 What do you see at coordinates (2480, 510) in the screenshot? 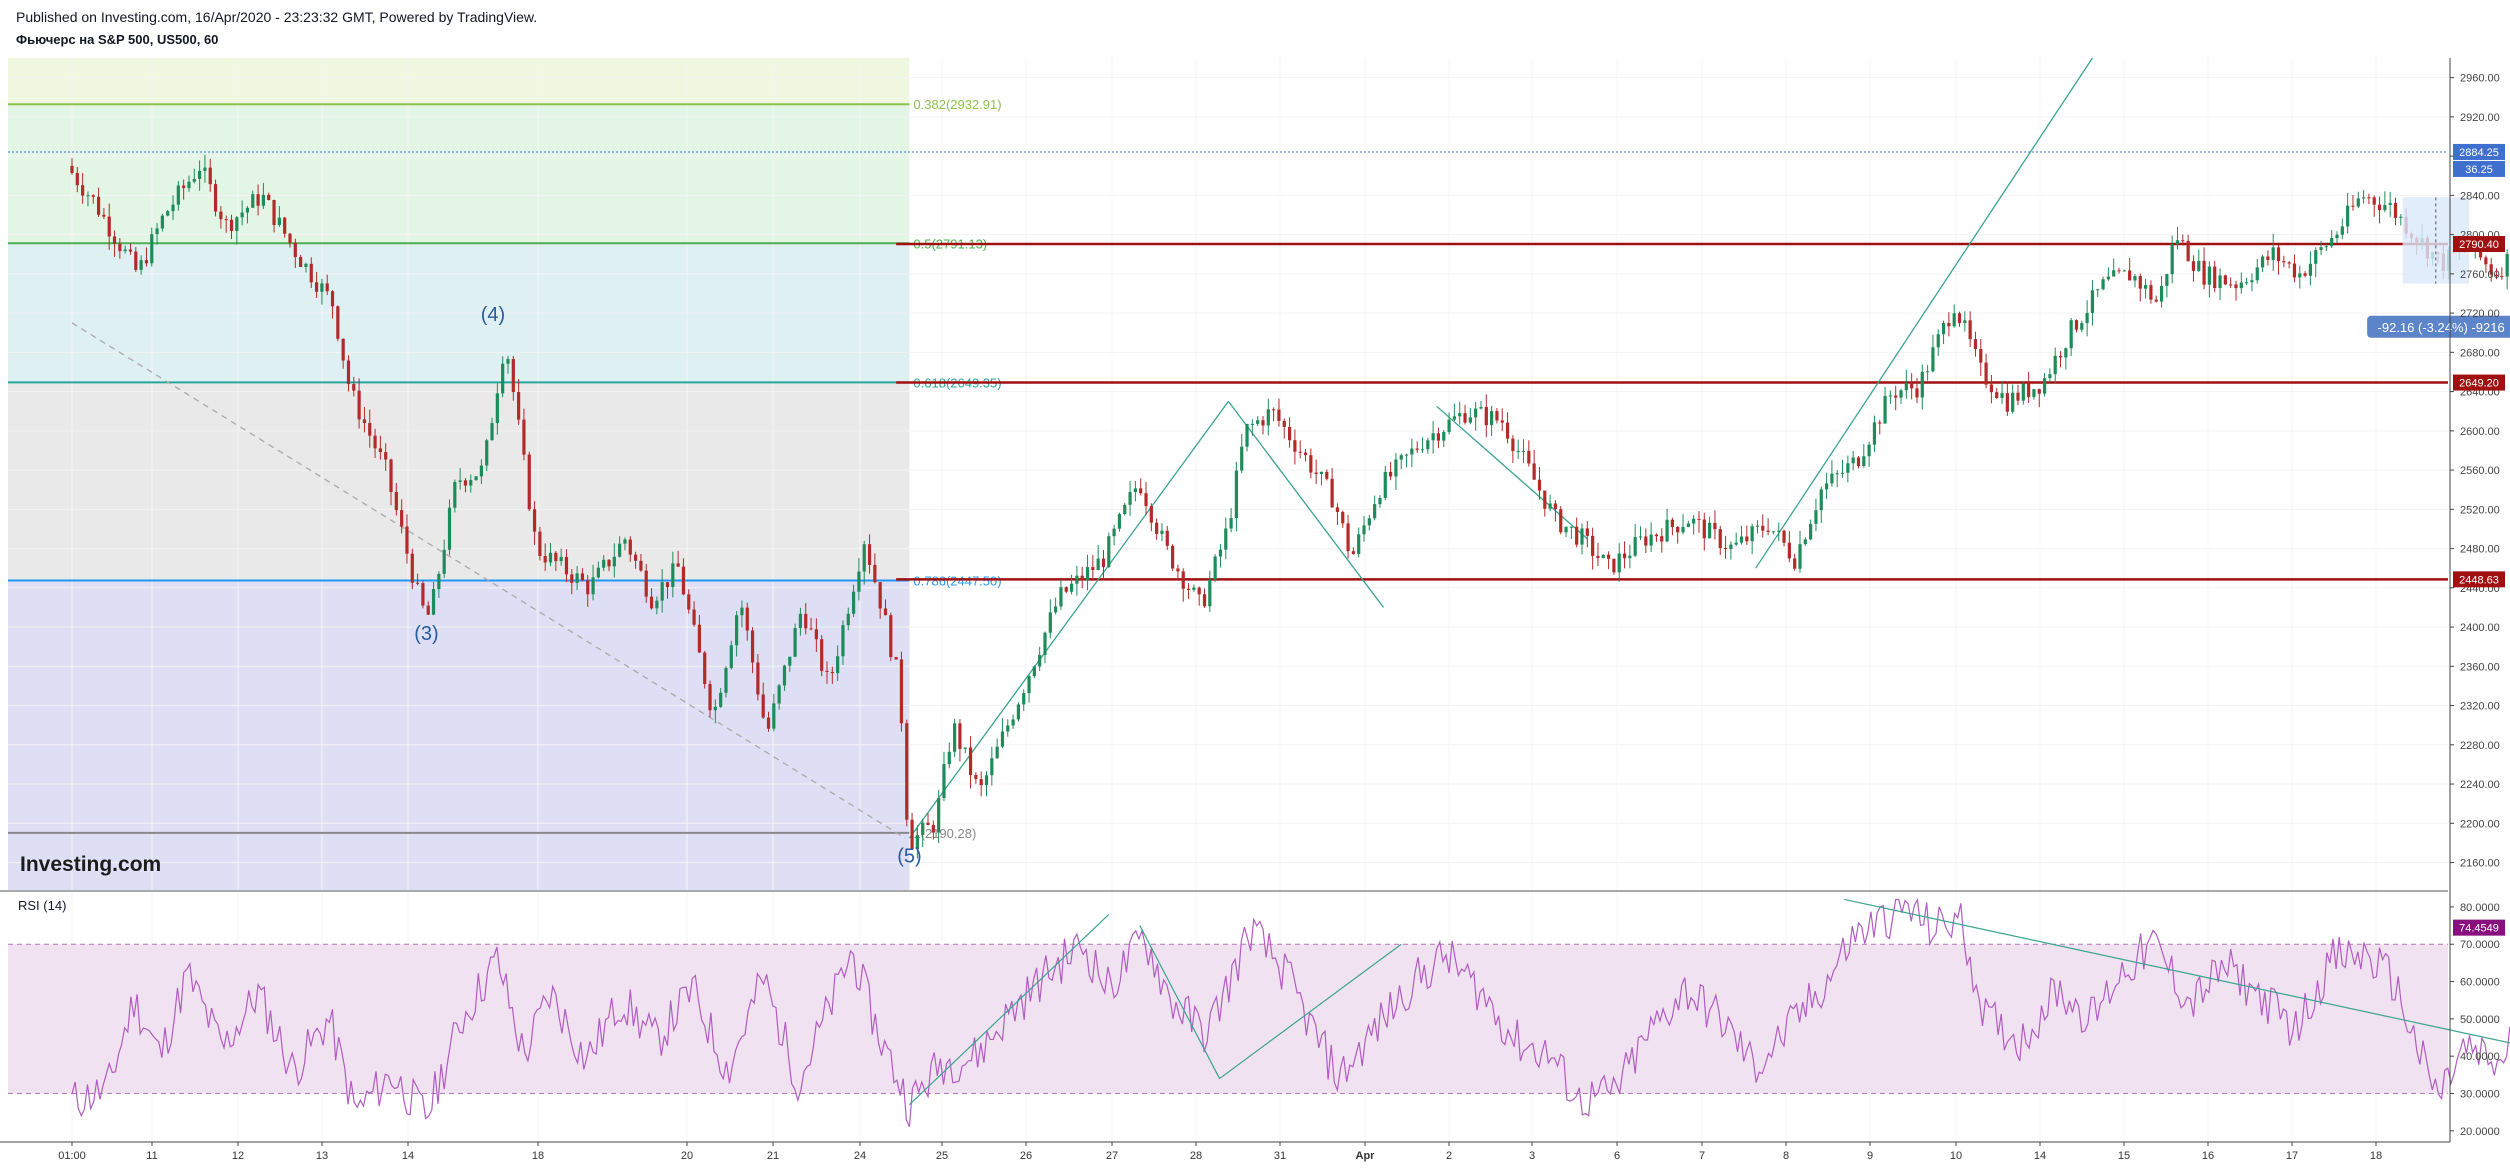
I see `y-tick-label: 2520.00` at bounding box center [2480, 510].